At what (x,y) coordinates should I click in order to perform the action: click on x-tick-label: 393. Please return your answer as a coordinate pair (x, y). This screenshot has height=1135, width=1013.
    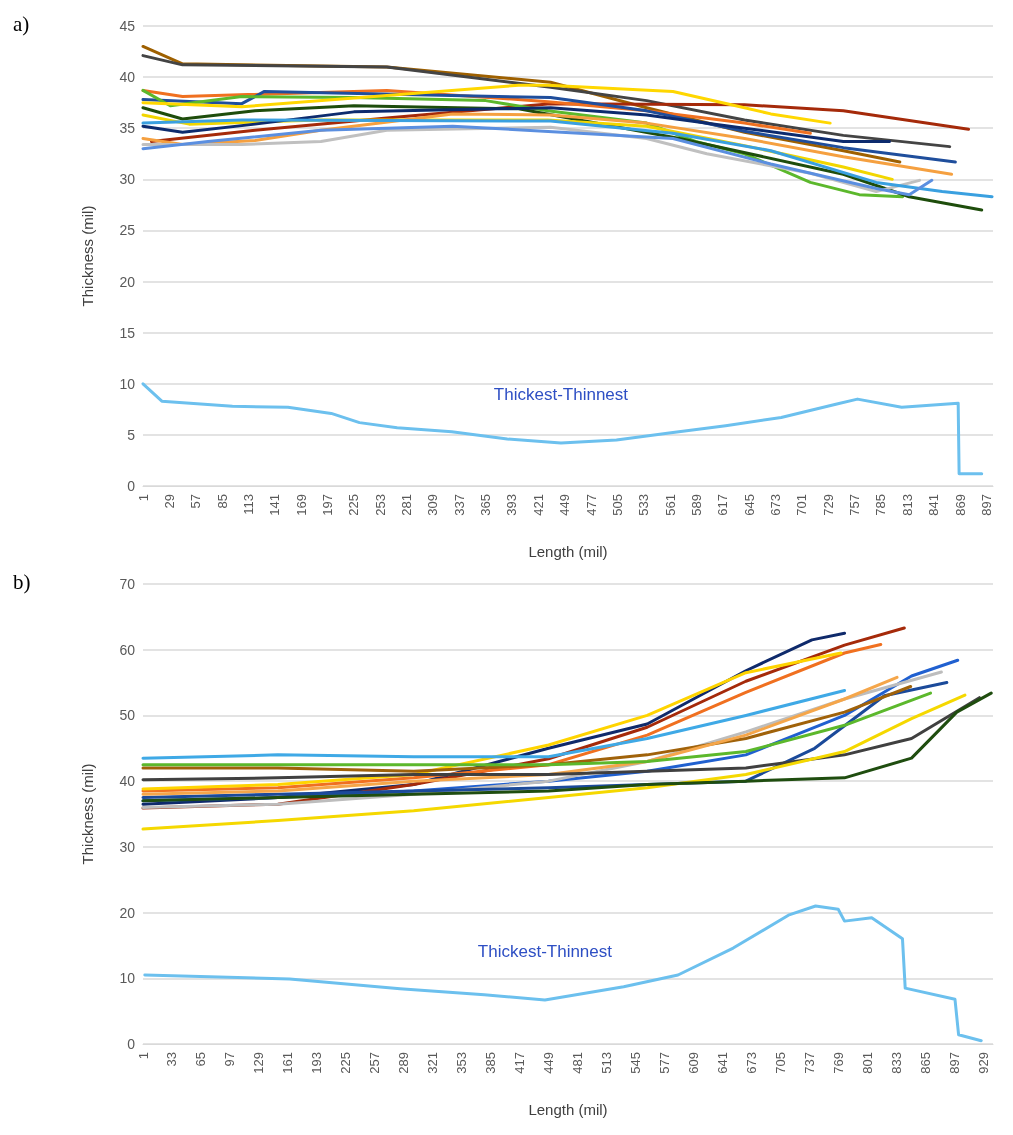
    Looking at the image, I should click on (512, 505).